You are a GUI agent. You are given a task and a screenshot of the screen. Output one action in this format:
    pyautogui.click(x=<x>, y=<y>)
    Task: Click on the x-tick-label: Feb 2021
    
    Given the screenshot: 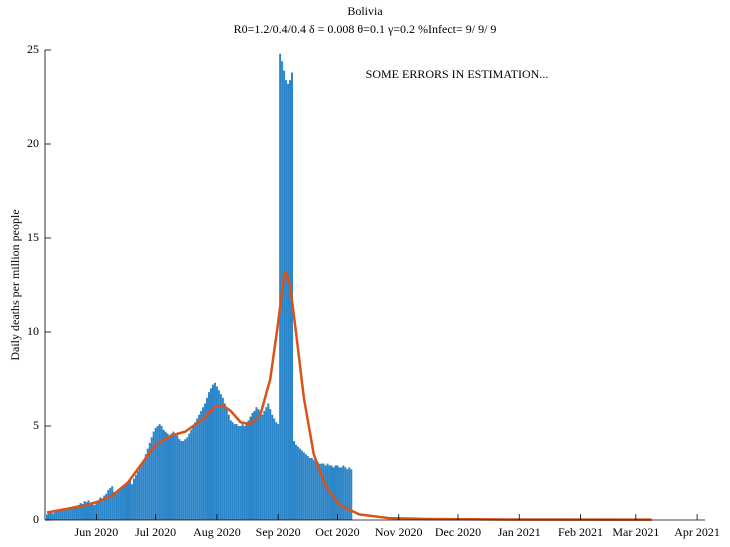 What is the action you would take?
    pyautogui.click(x=580, y=532)
    